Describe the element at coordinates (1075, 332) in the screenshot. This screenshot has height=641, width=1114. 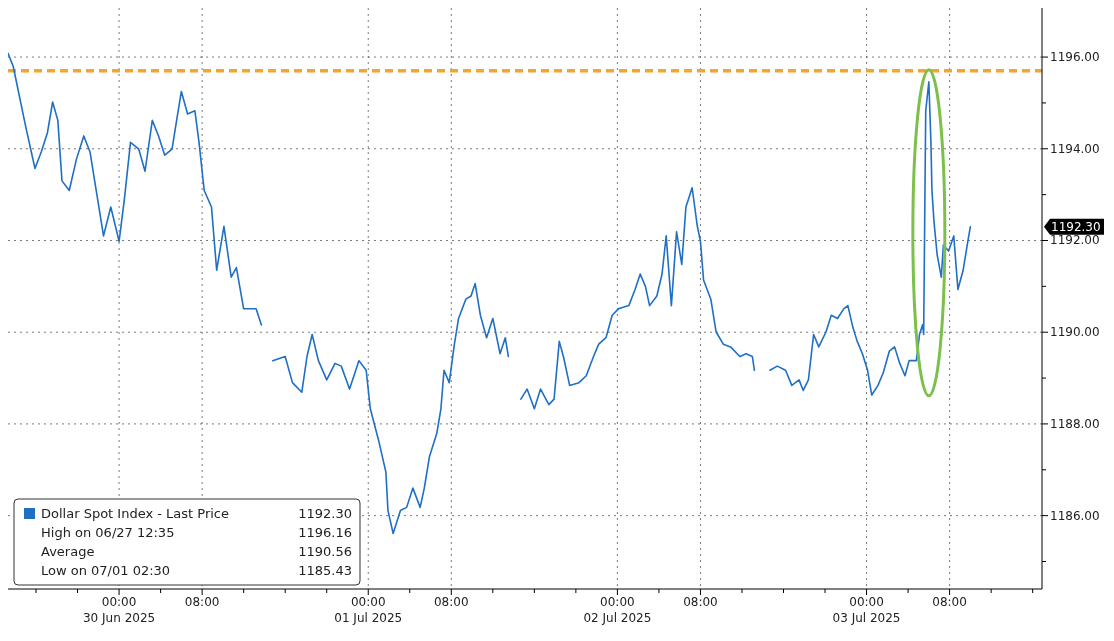
I see `y-tick-label: 1190.00` at that location.